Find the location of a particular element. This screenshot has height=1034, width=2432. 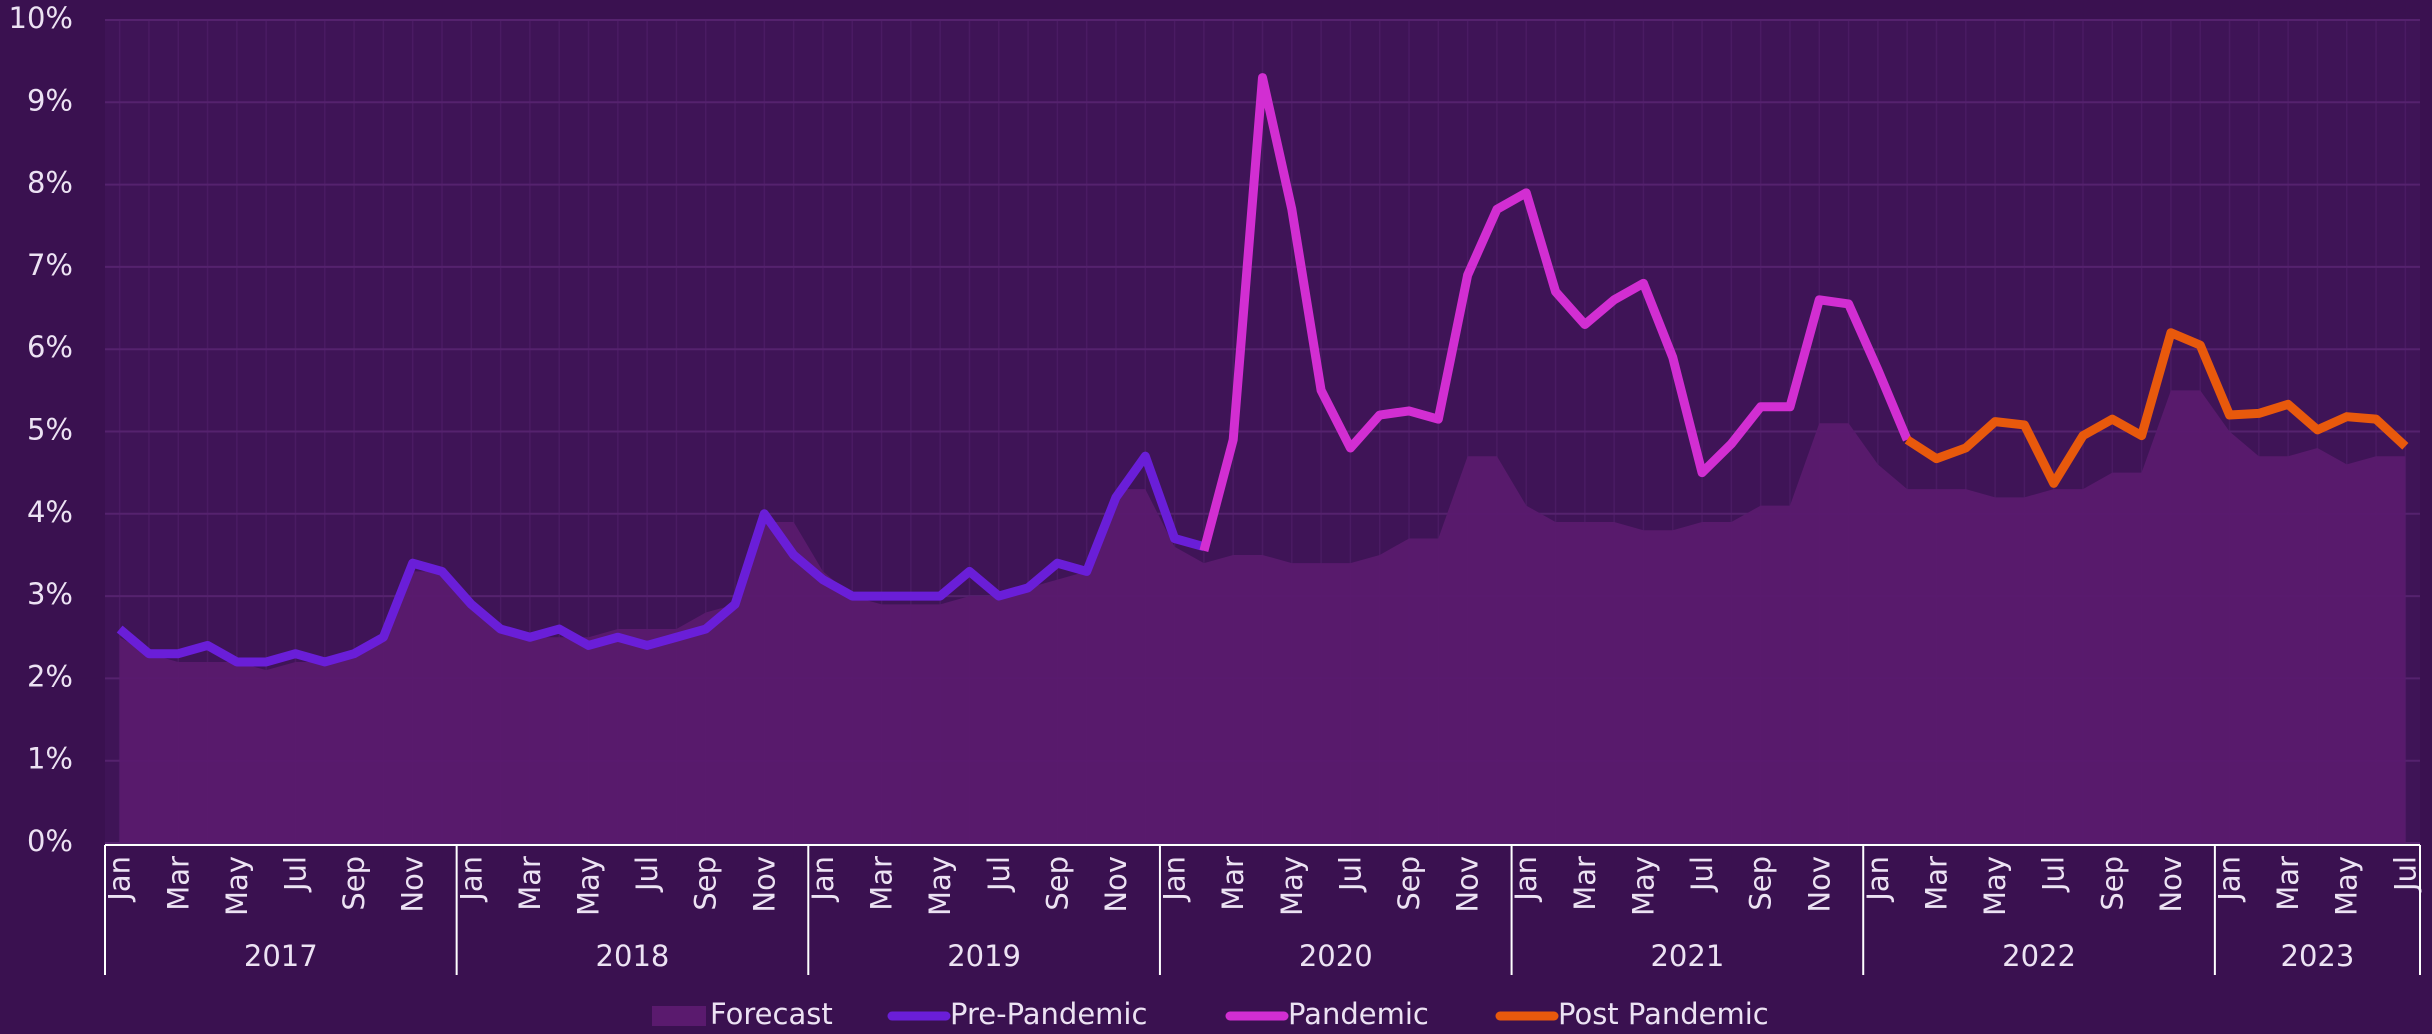

y-tick-label: 4% is located at coordinates (50, 512).